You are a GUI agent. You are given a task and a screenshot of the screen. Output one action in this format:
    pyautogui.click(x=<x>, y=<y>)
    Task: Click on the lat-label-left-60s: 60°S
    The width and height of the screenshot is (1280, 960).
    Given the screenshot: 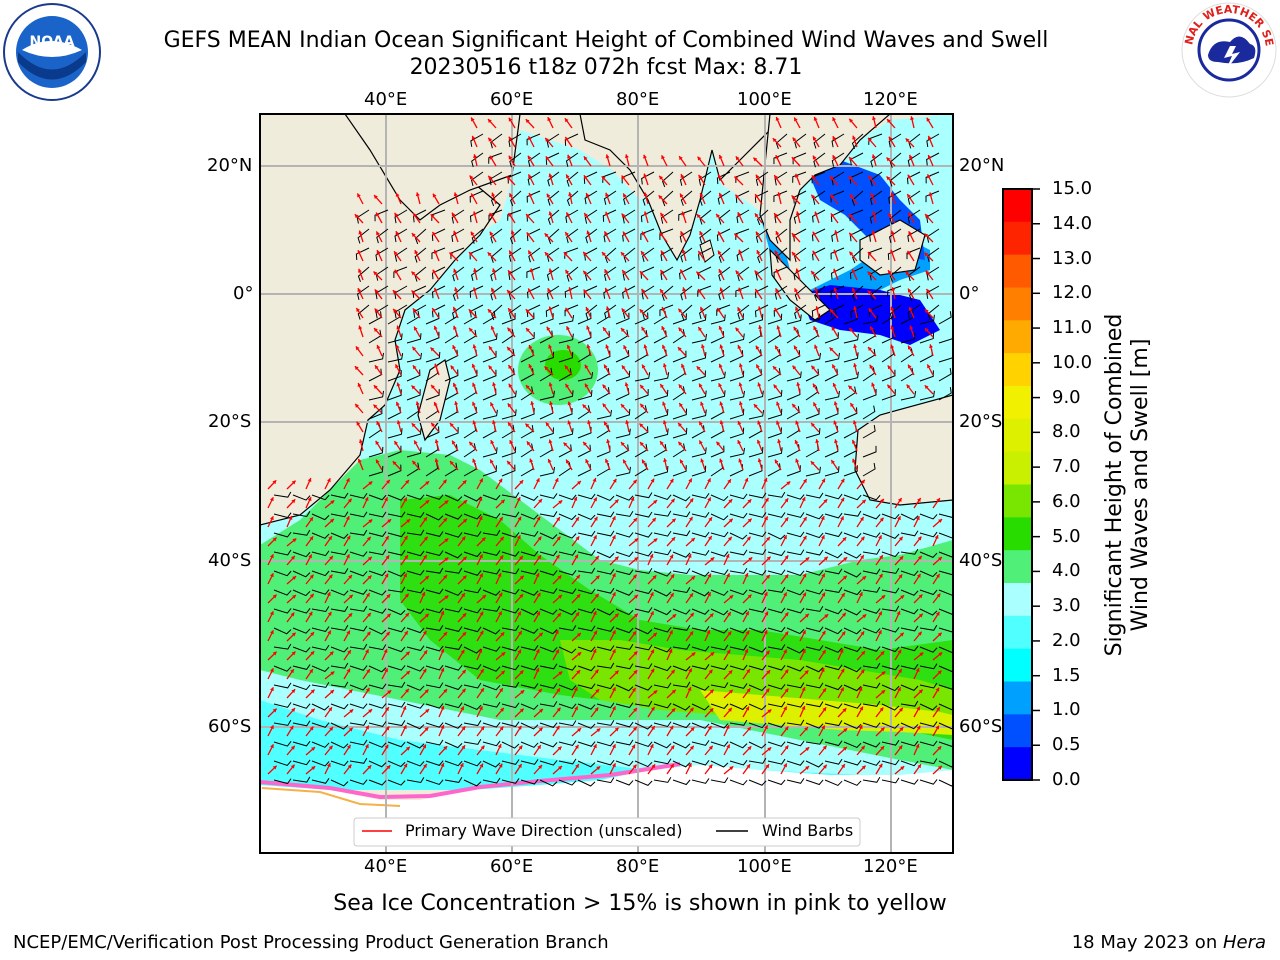 What is the action you would take?
    pyautogui.click(x=230, y=726)
    